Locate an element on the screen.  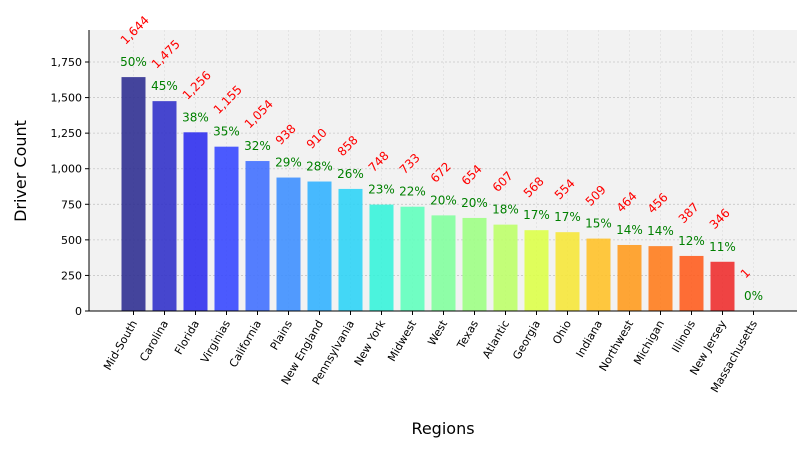
percent-label: 38% is located at coordinates (195, 117).